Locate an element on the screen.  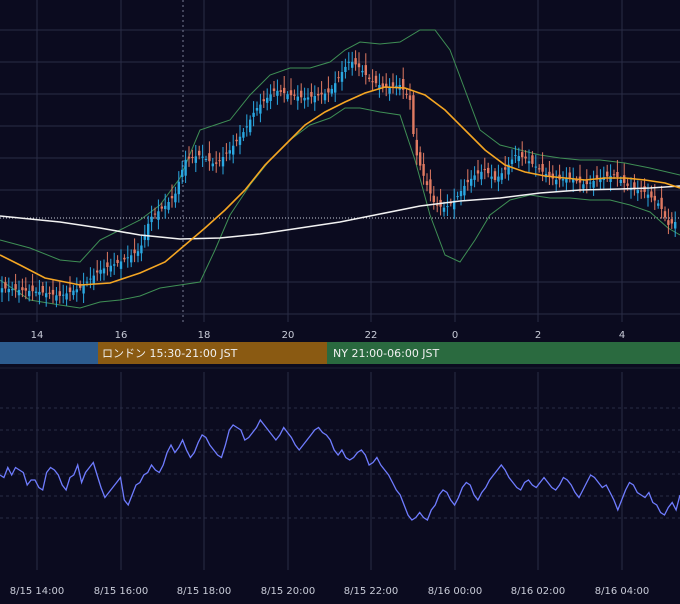
date-tick-label: 8/15 14:00 is located at coordinates (37, 591).